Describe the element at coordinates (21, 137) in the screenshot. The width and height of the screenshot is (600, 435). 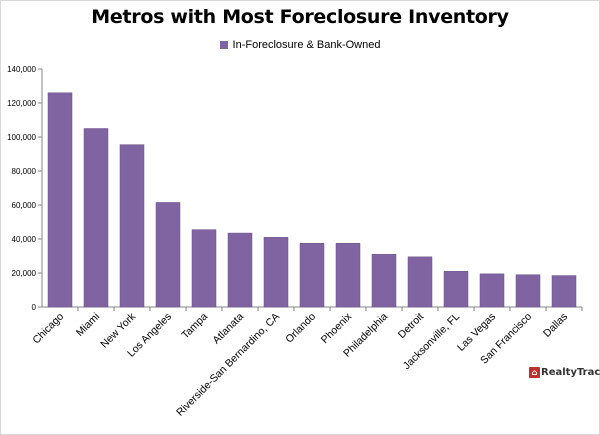
I see `y-tick-label: 100,000` at that location.